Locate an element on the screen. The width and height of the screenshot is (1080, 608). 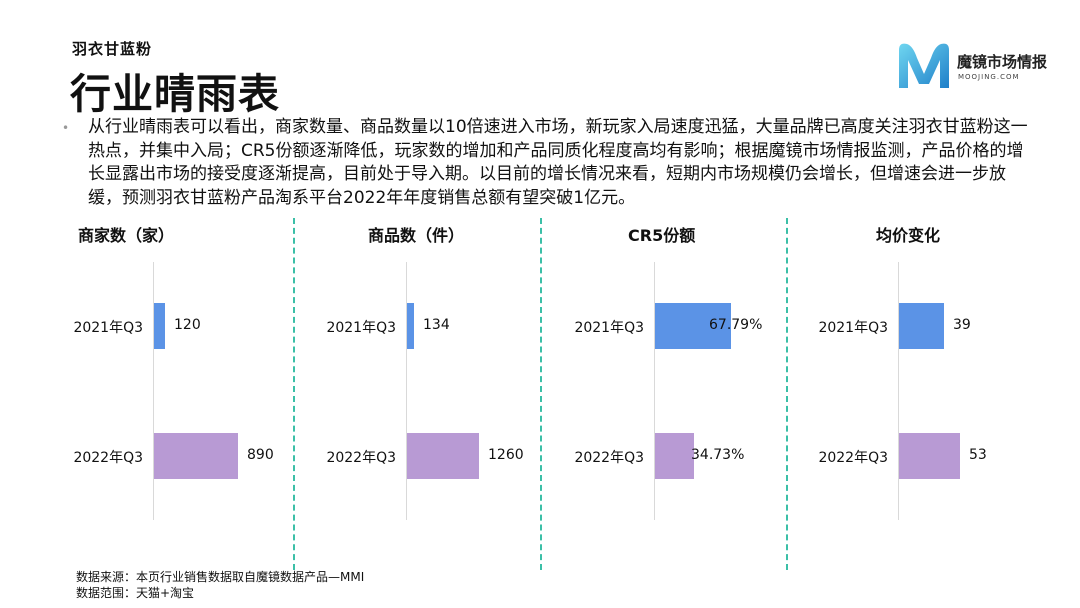
logo-name: 魔镜市场情报 is located at coordinates (1002, 62).